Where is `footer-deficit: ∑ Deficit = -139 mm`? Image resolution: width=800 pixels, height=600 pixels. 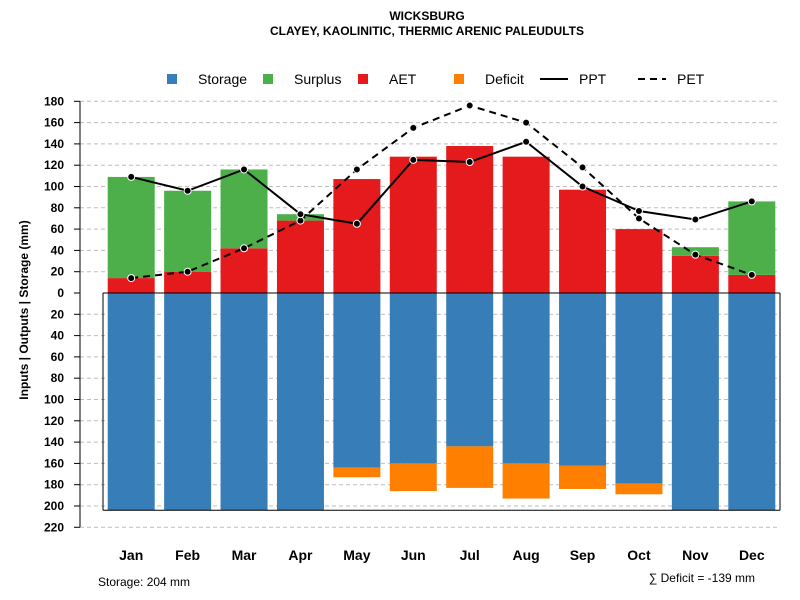
footer-deficit: ∑ Deficit = -139 mm is located at coordinates (702, 578).